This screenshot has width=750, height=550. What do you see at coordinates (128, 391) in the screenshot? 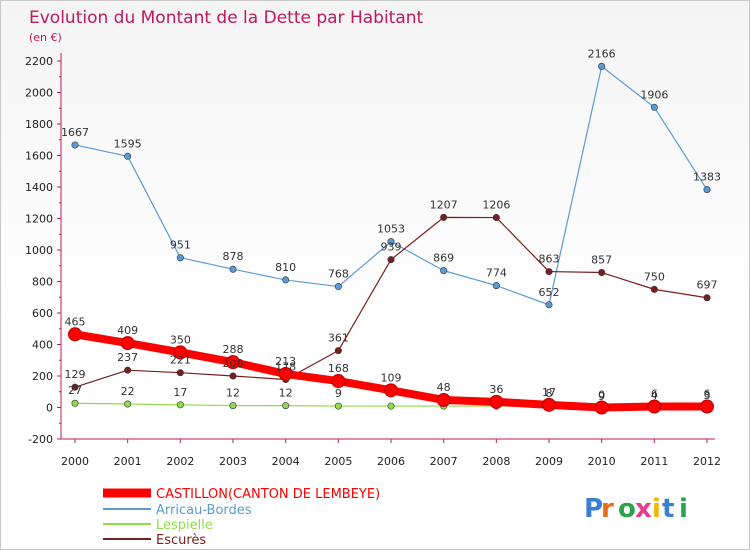
I see `data-label: 22` at bounding box center [128, 391].